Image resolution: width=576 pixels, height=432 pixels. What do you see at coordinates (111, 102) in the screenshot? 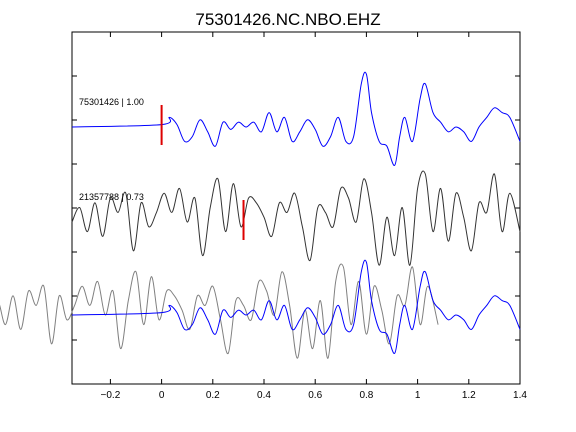
I see `trace-1-label: 75301426 | 1.00` at bounding box center [111, 102].